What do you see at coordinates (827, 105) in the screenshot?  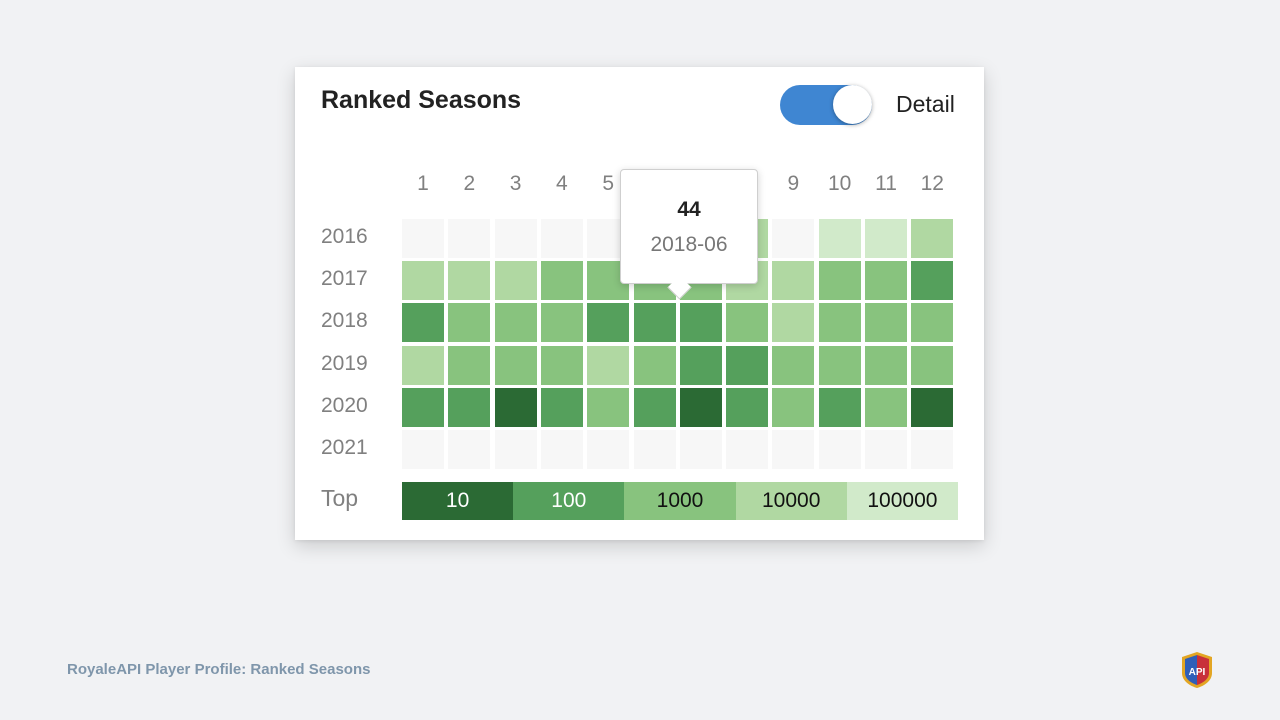 I see `detail-toggle` at bounding box center [827, 105].